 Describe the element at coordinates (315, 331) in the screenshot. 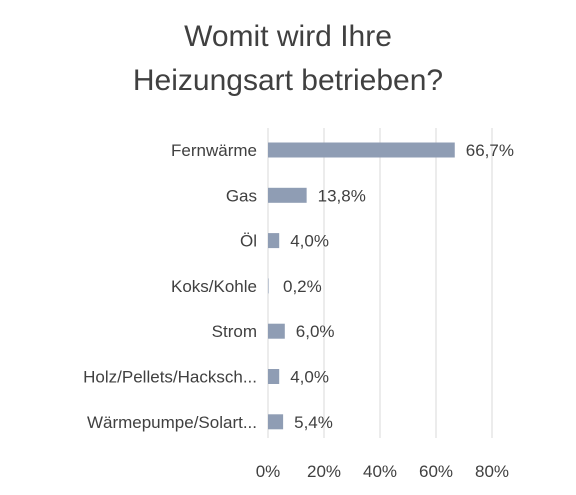

I see `data-label: 6,0%` at that location.